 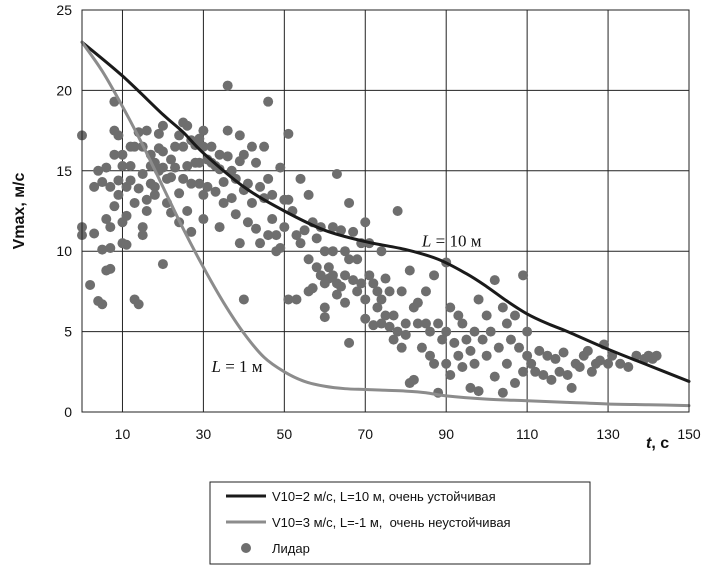 What do you see at coordinates (19, 211) in the screenshot?
I see `y-axis-title: Vmax, м/с` at bounding box center [19, 211].